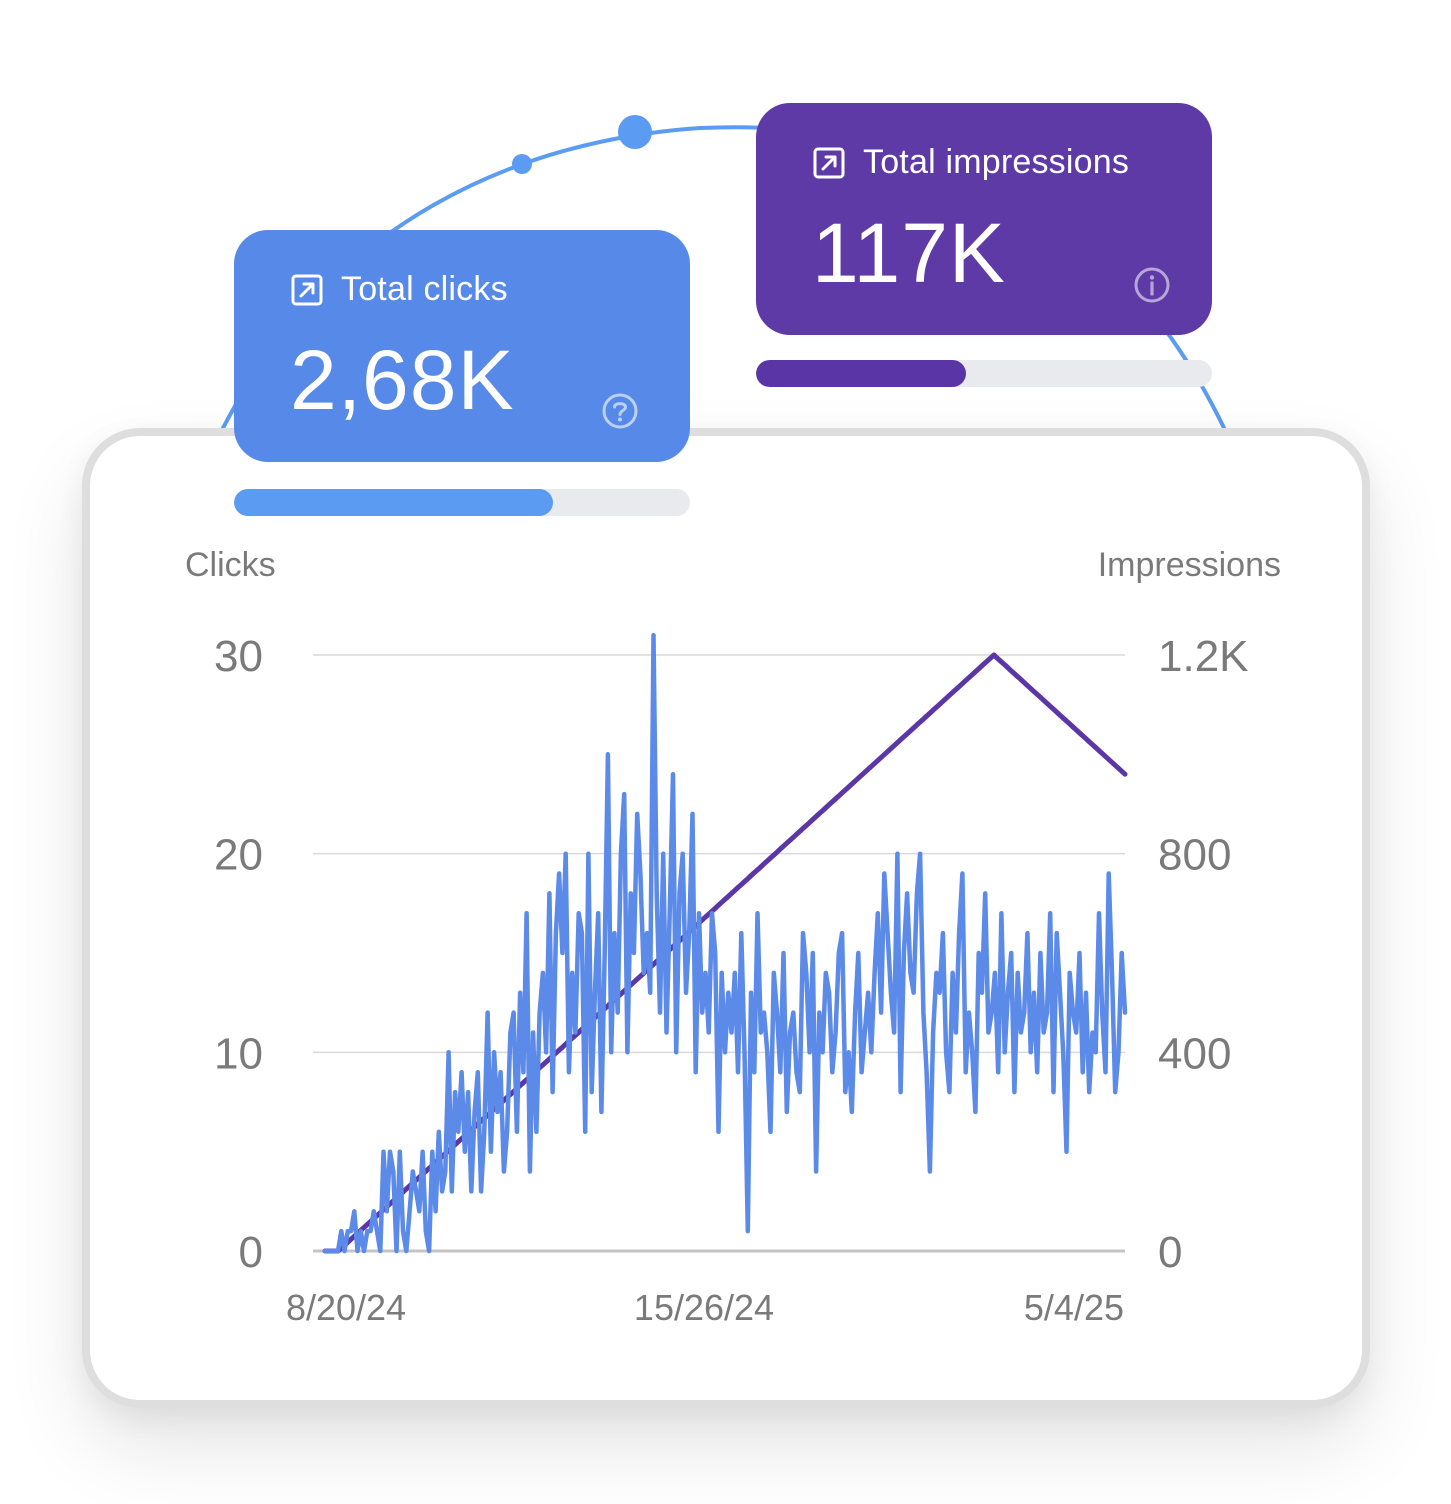  What do you see at coordinates (251, 1252) in the screenshot?
I see `y-left-tick-label: 0` at bounding box center [251, 1252].